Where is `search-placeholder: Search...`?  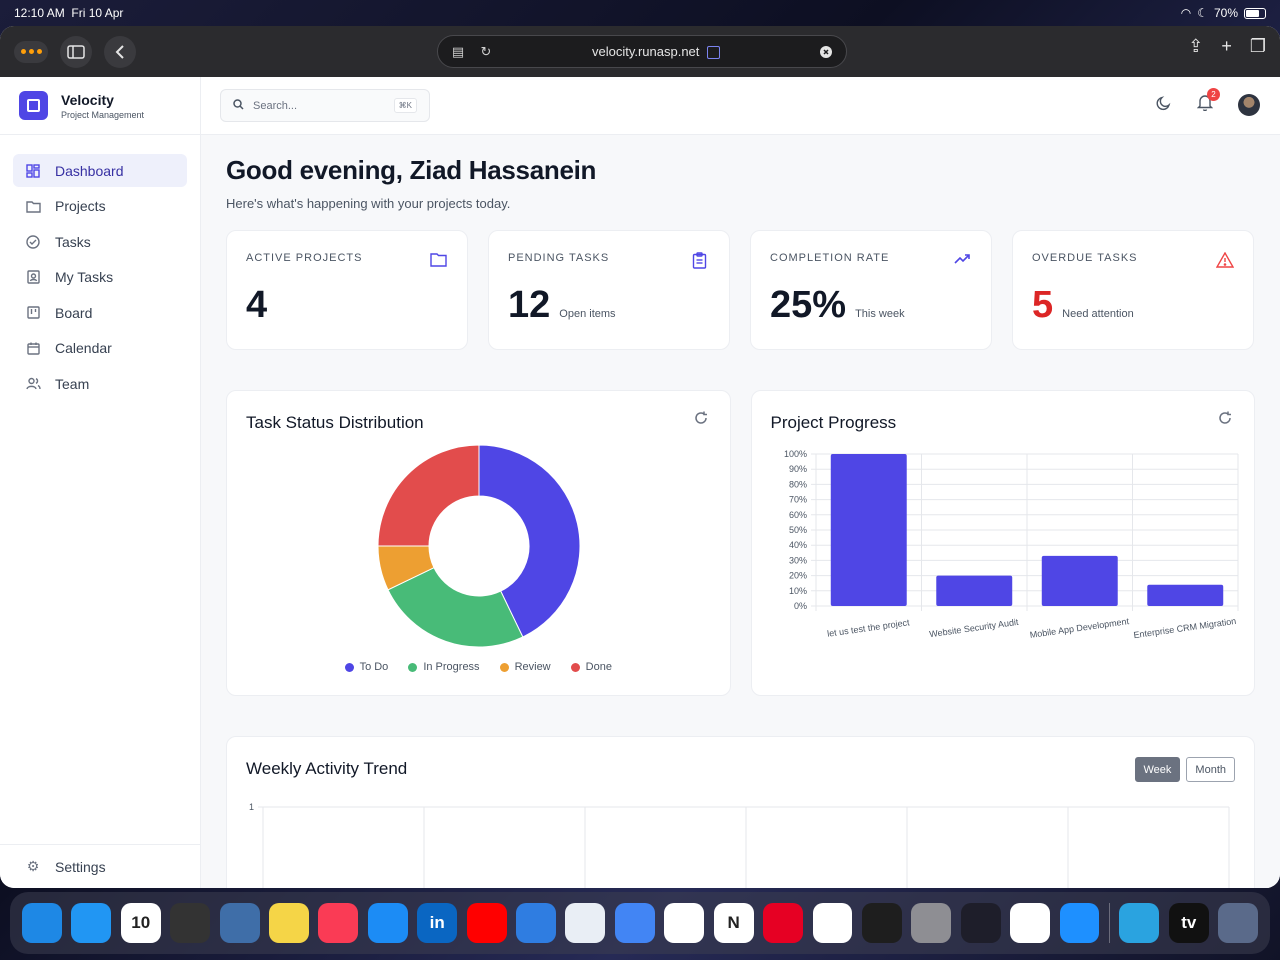
search-placeholder: Search... is located at coordinates (275, 105).